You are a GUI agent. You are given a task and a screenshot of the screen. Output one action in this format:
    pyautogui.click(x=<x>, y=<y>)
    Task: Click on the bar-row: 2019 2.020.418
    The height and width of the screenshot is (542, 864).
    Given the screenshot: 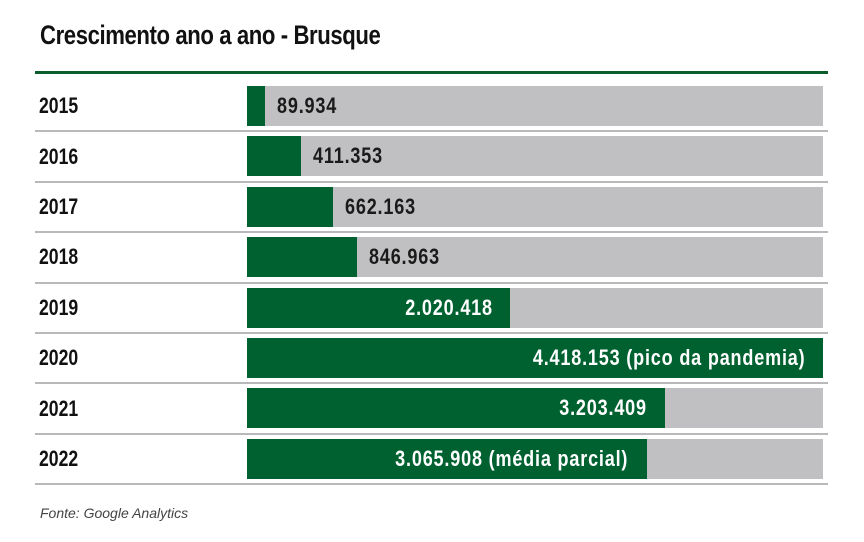 What is the action you would take?
    pyautogui.click(x=431, y=309)
    